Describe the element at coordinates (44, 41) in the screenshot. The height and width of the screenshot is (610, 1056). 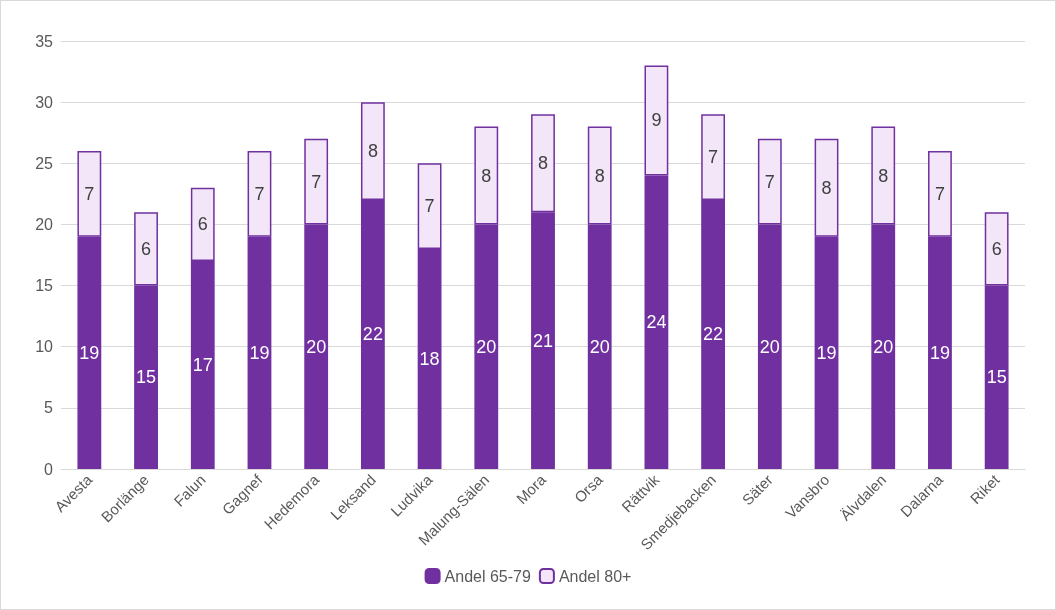
I see `y-tick-label: 35` at that location.